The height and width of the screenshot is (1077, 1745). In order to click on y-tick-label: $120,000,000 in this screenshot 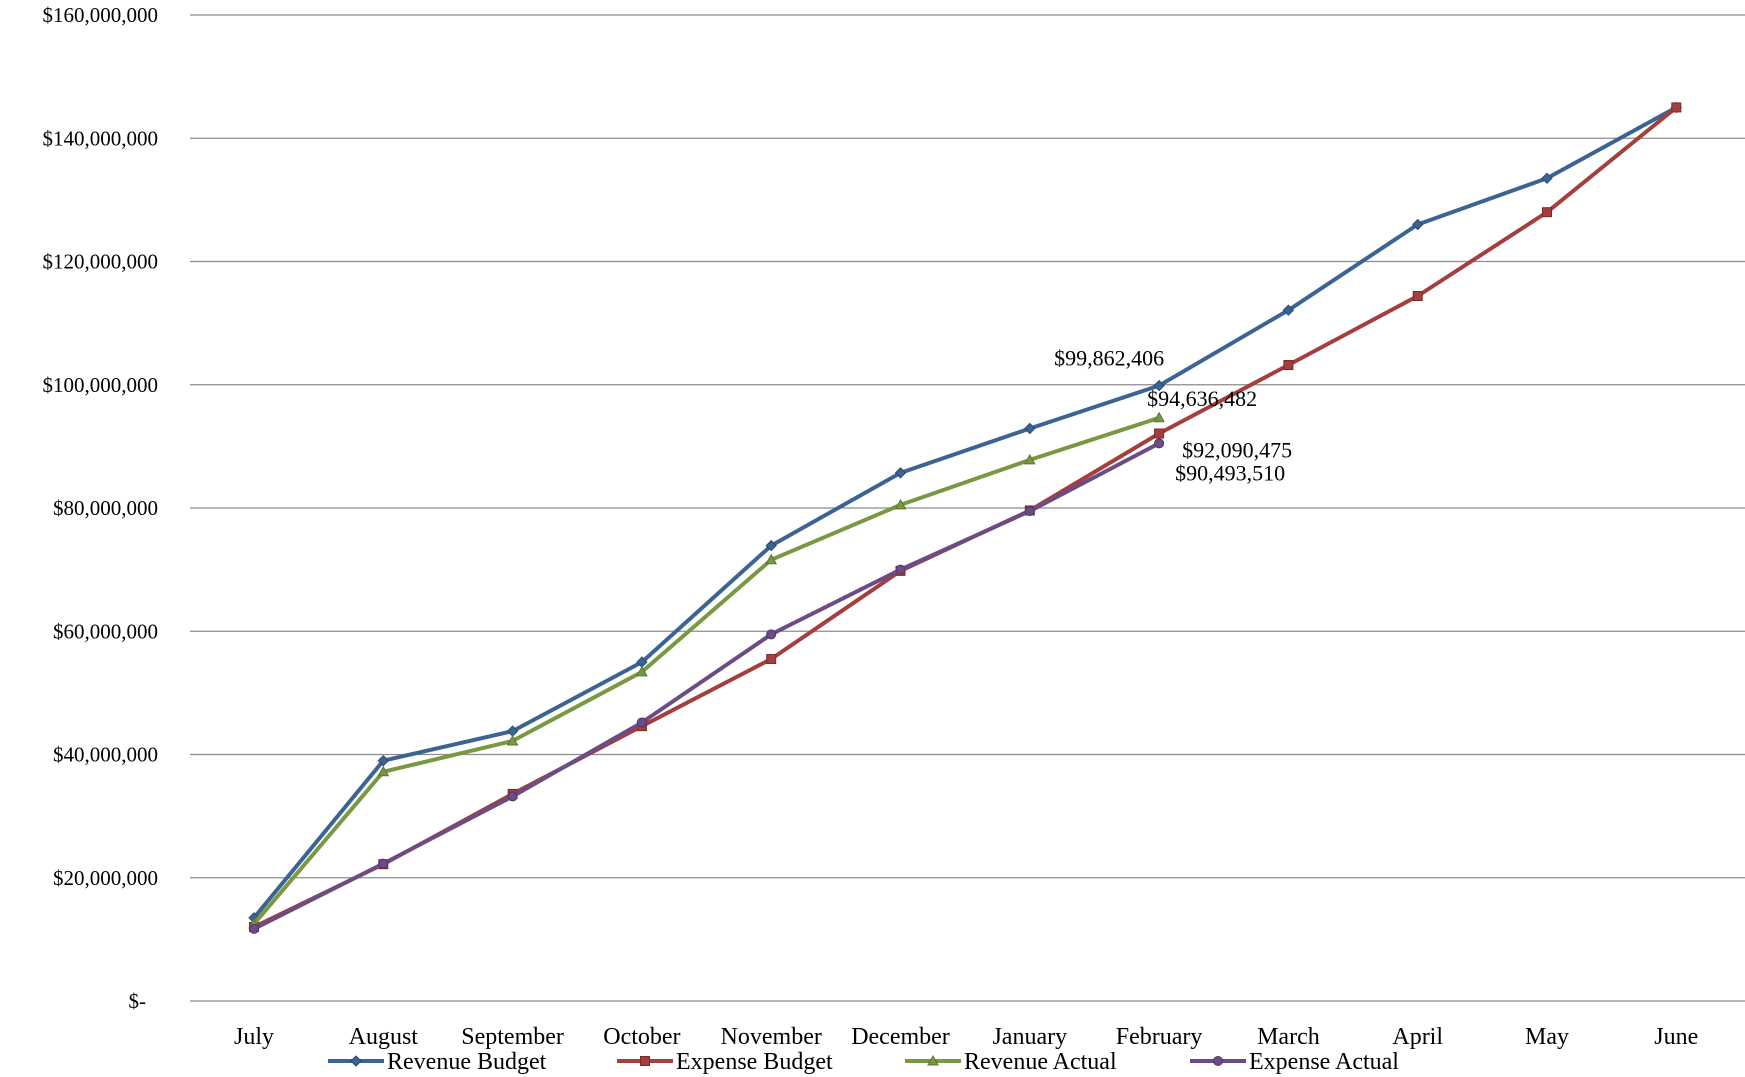, I will do `click(101, 262)`.